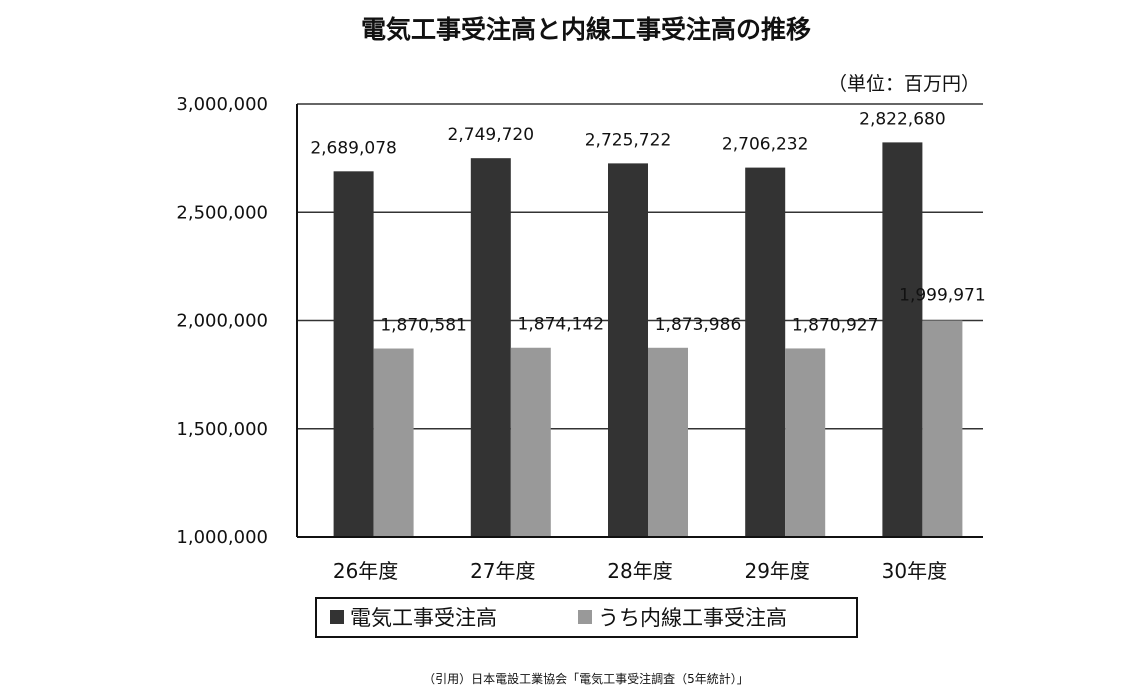 The width and height of the screenshot is (1140, 700). What do you see at coordinates (776, 571) in the screenshot?
I see `x-tick-label: 29年度` at bounding box center [776, 571].